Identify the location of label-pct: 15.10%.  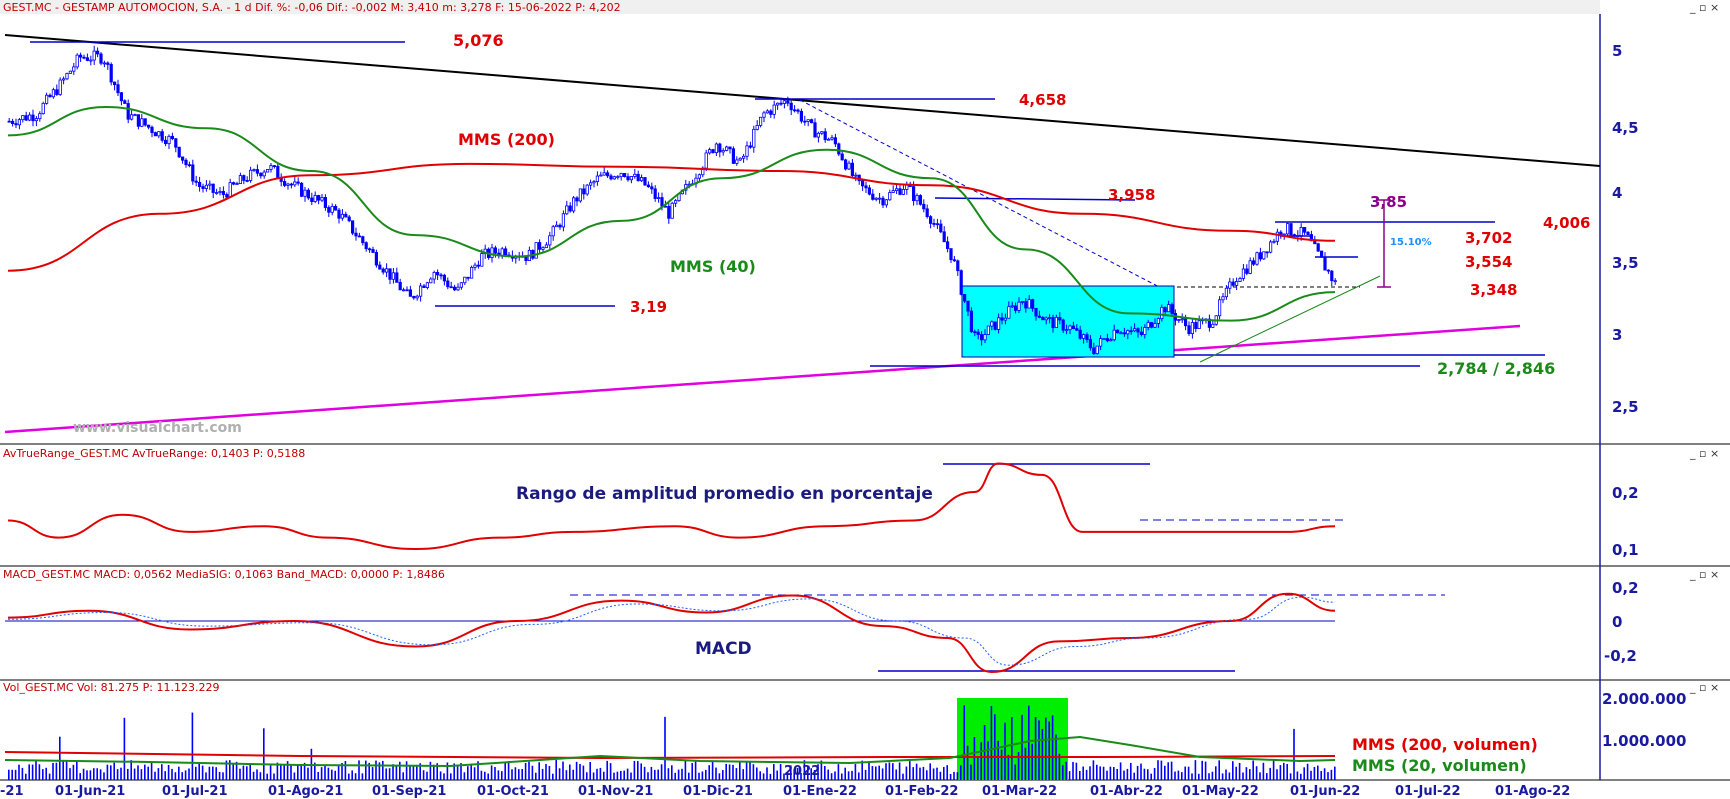
(1411, 242).